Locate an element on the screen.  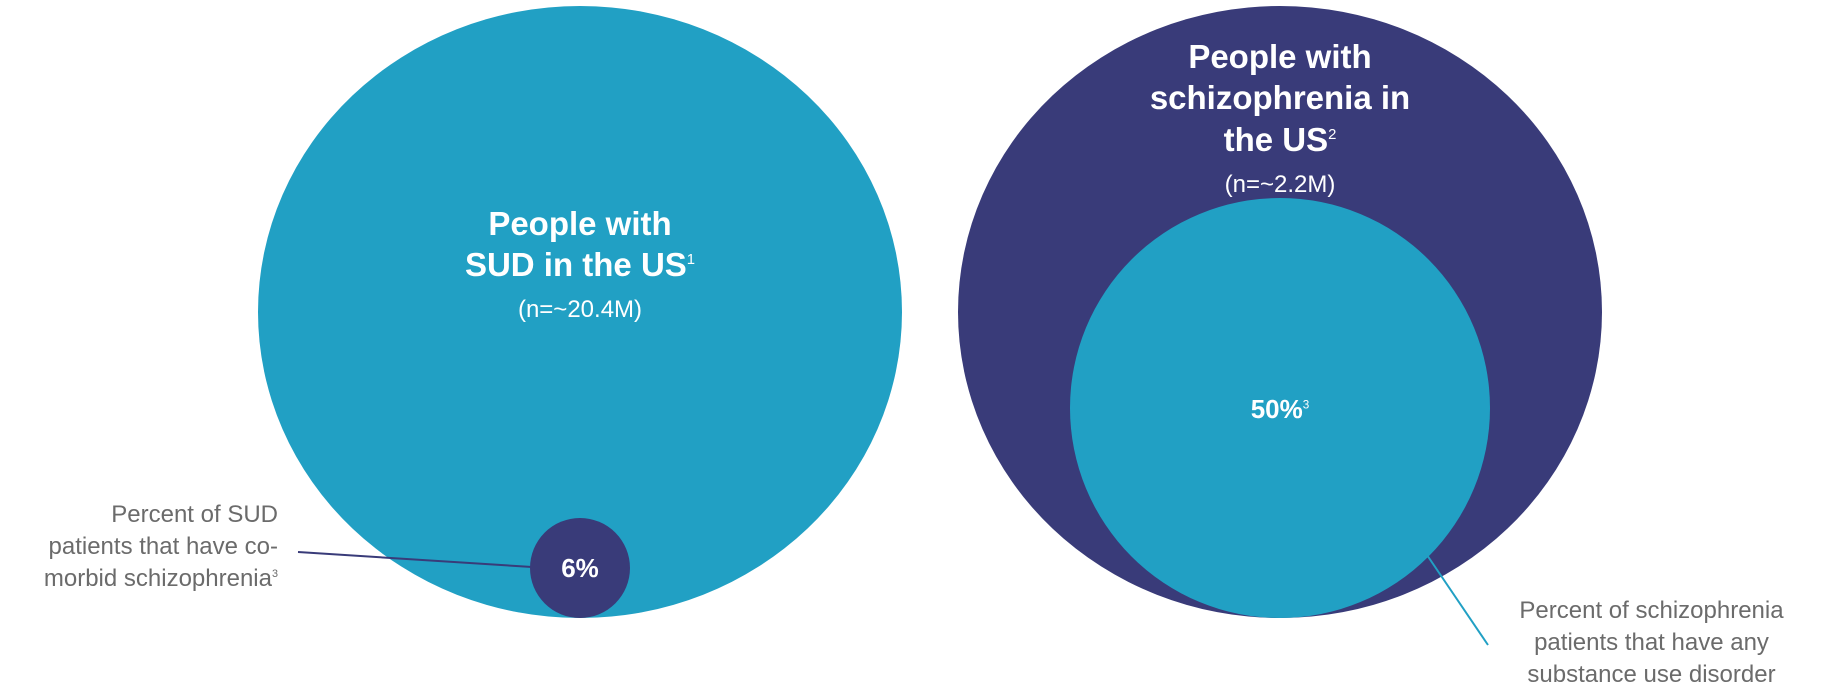
schizophrenia-title-line3-text: the US is located at coordinates (1276, 139).